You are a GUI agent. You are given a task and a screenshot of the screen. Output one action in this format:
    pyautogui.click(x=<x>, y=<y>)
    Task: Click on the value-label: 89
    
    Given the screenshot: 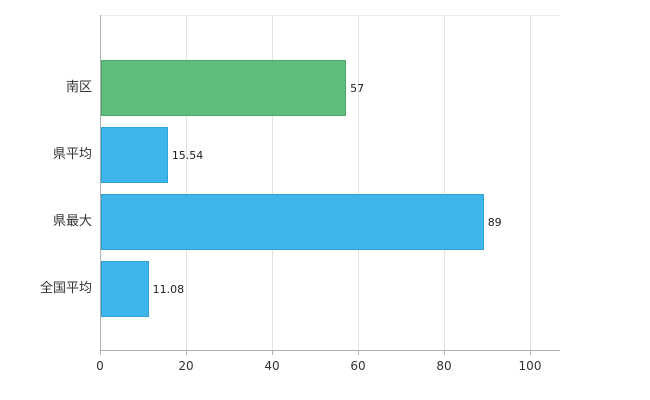 What is the action you would take?
    pyautogui.click(x=494, y=222)
    